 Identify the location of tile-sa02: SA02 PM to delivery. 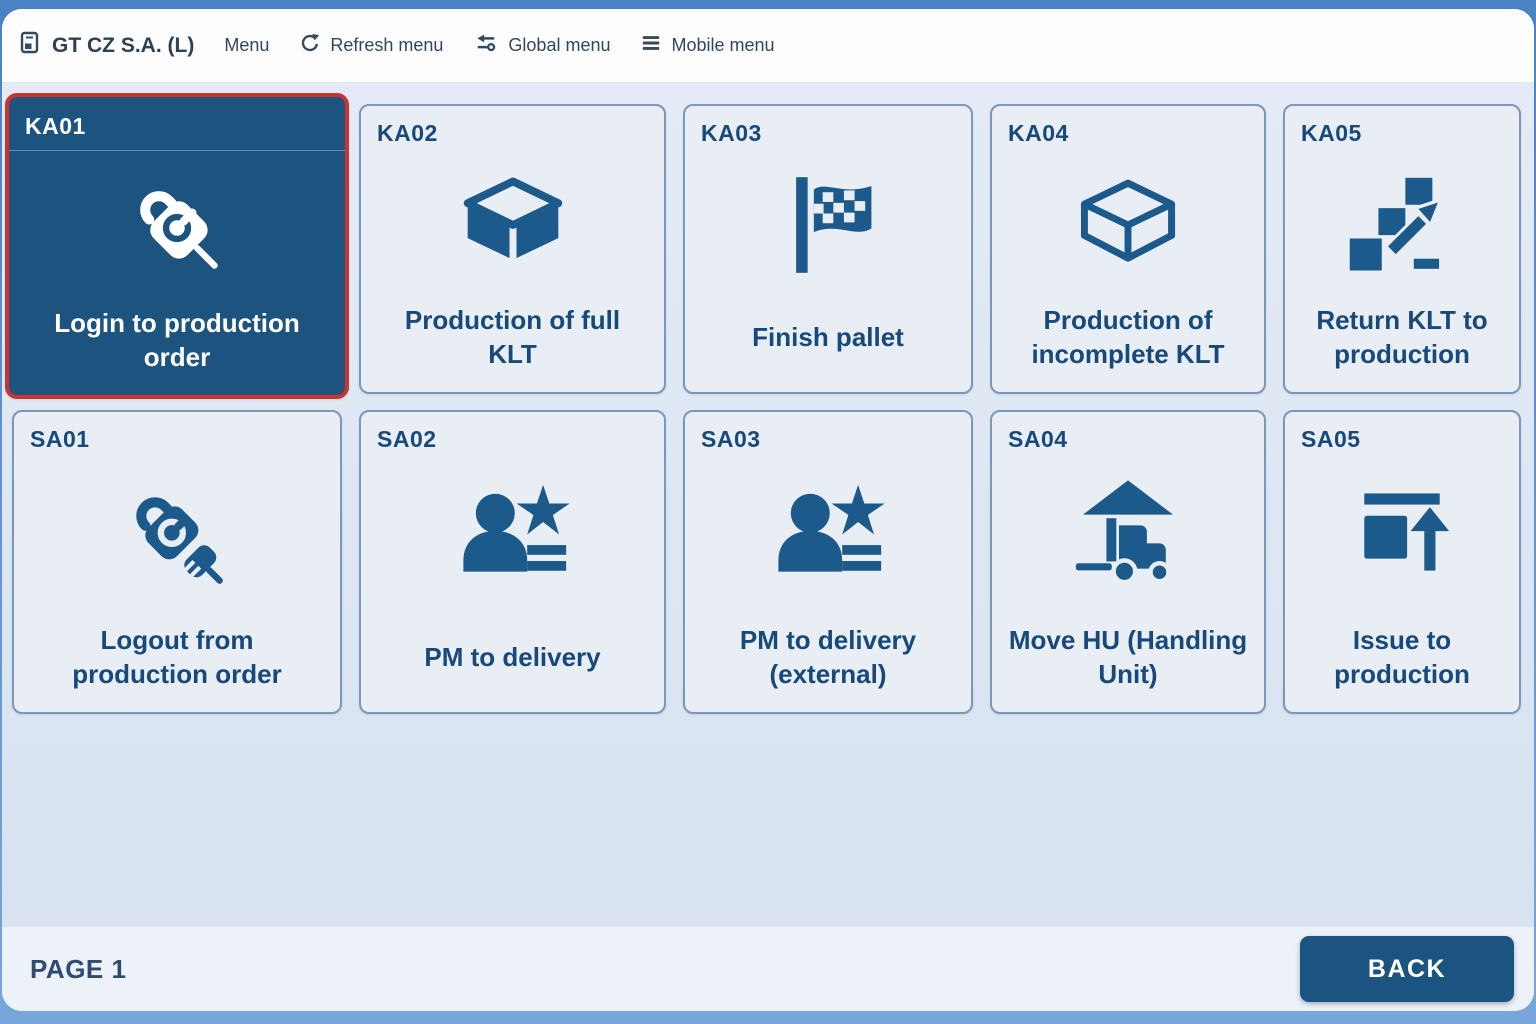
(512, 562).